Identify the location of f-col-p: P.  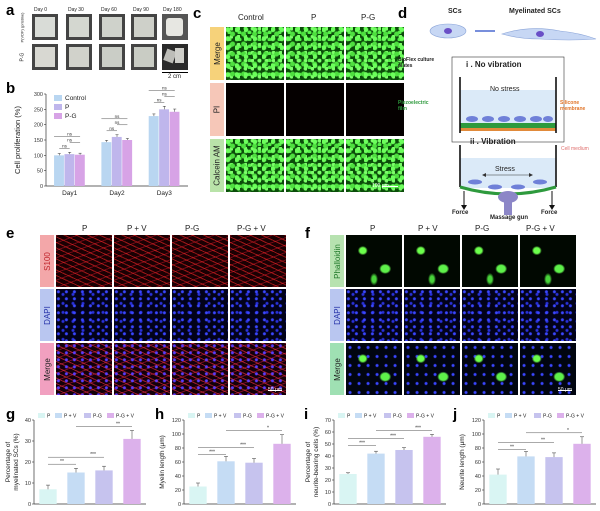
(373, 228).